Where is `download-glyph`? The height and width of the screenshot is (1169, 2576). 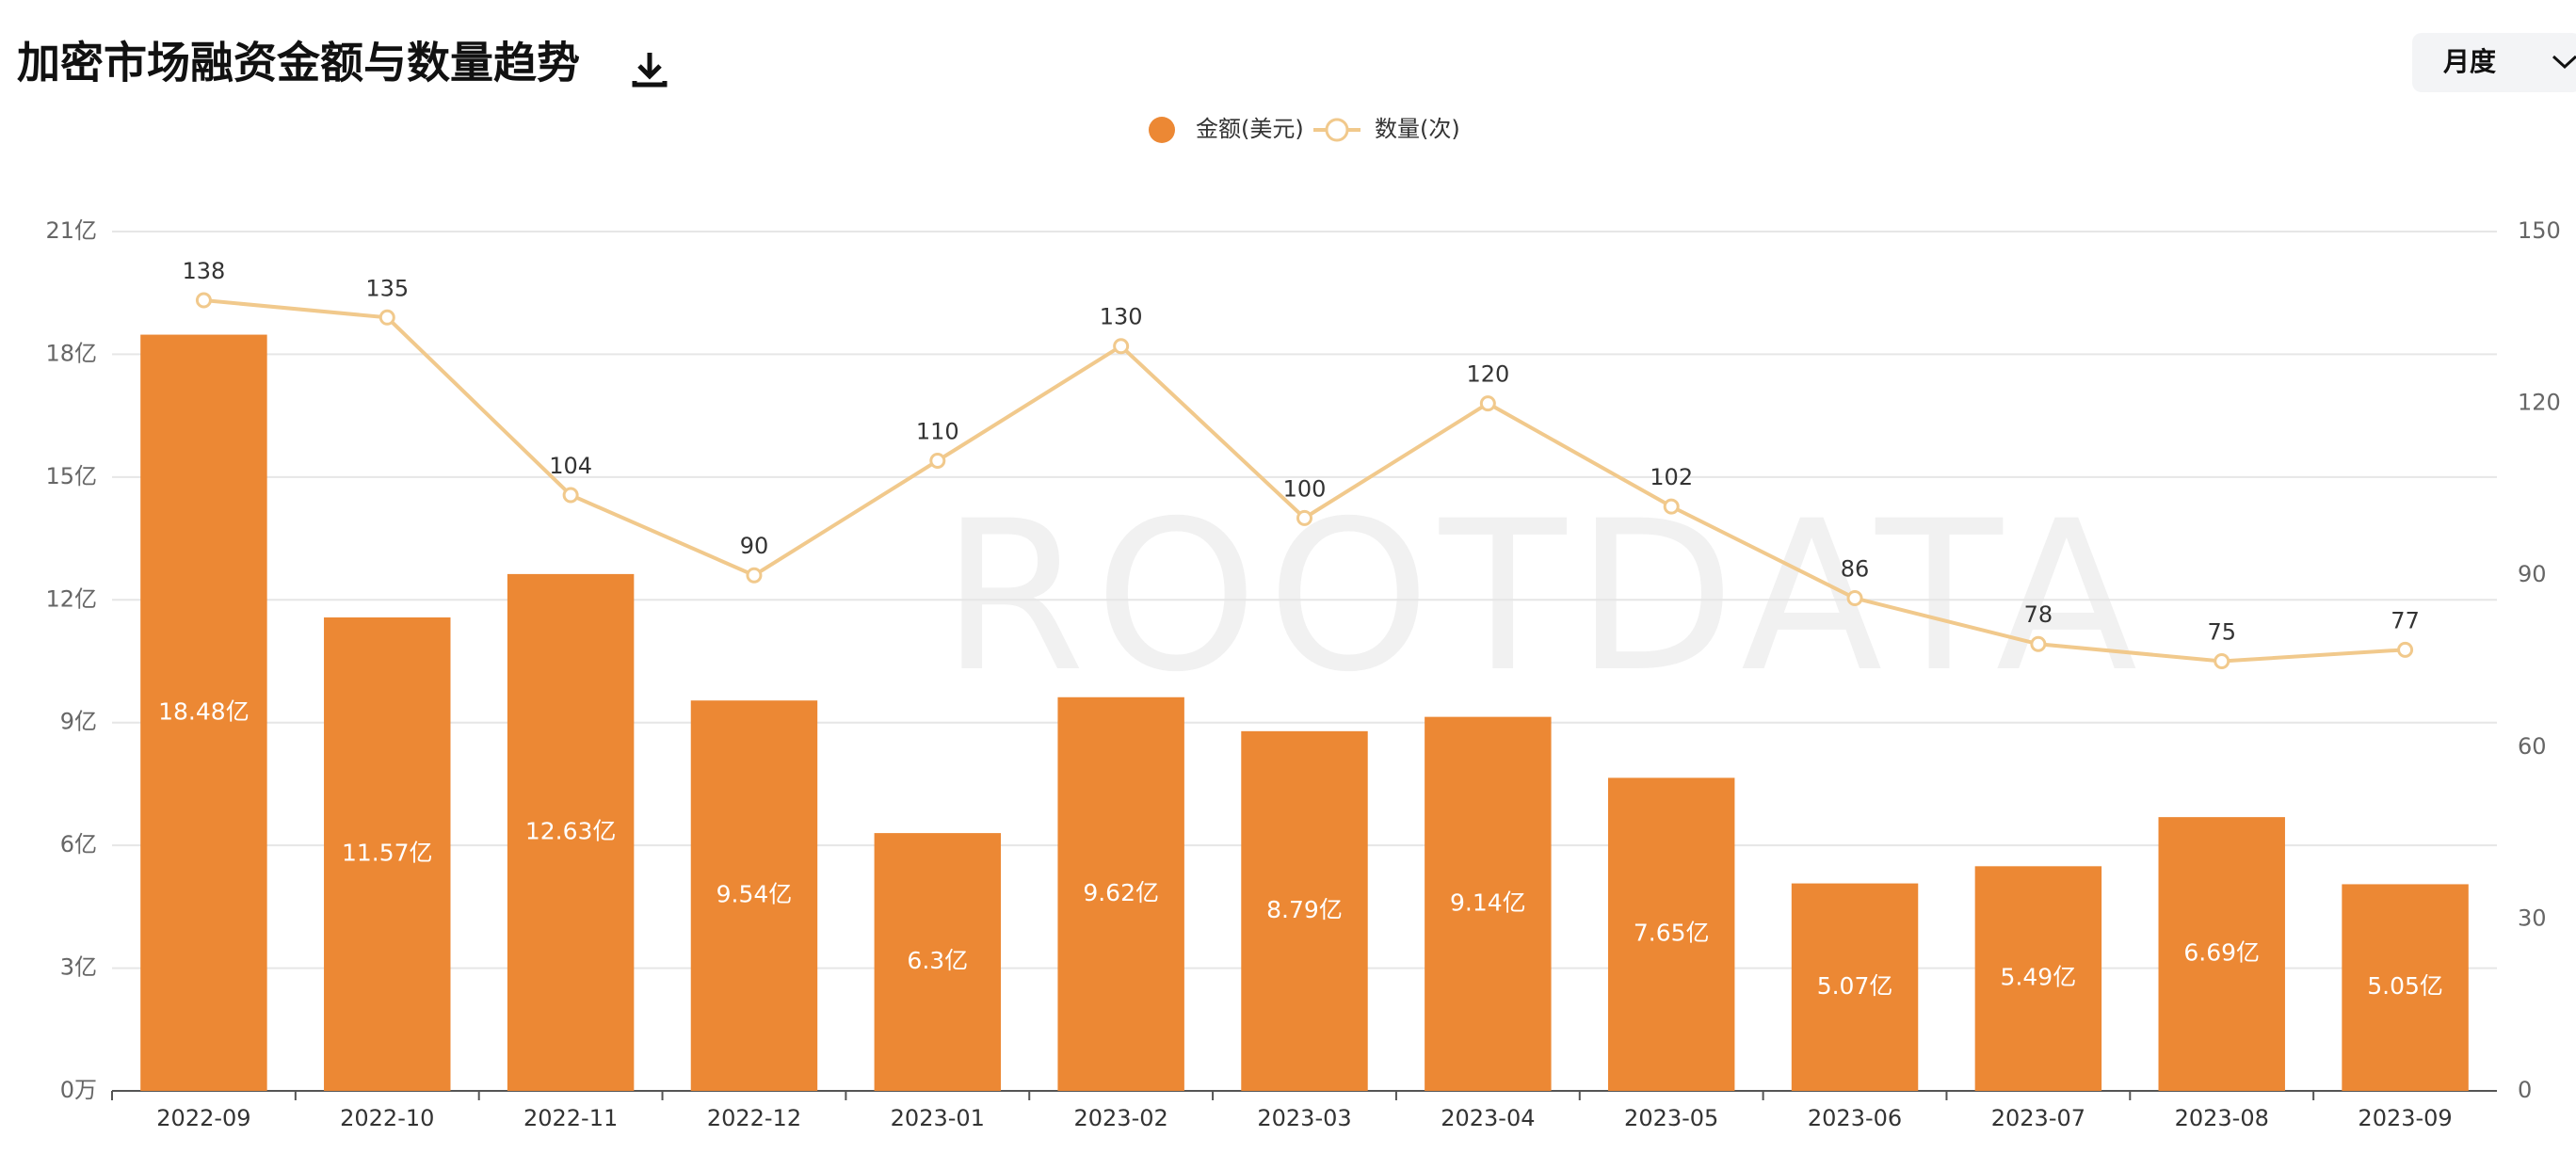
download-glyph is located at coordinates (650, 70).